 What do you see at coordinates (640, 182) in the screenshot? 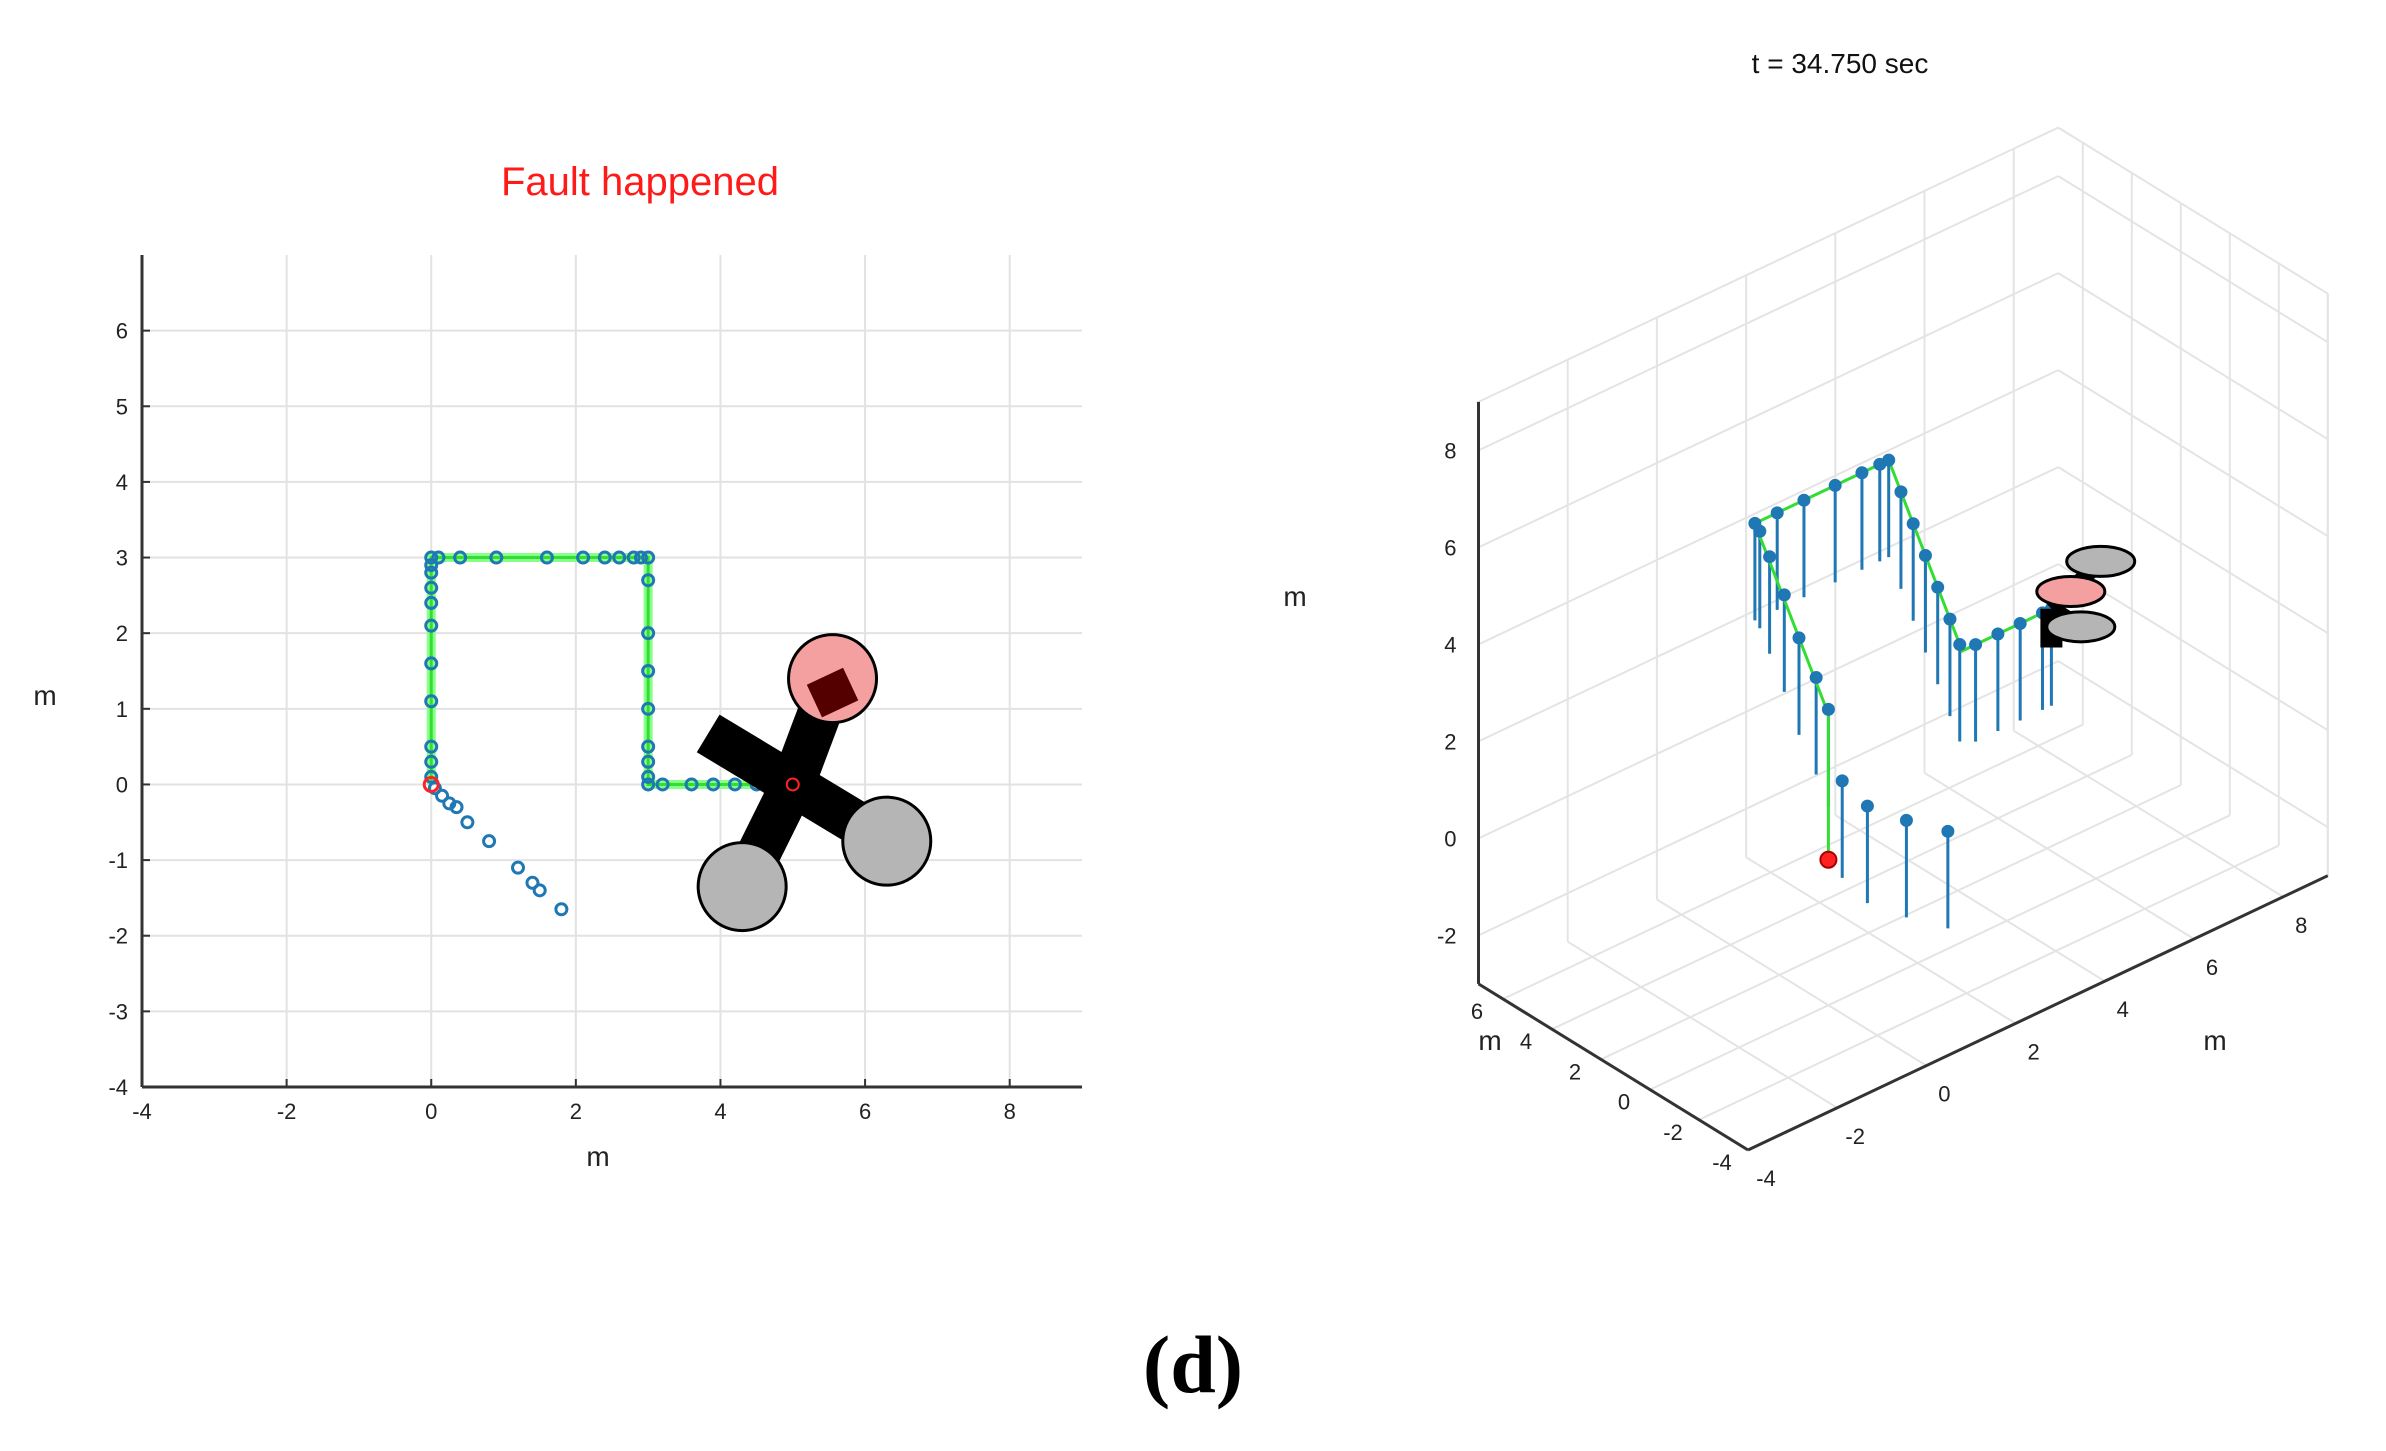
I see `plot-2d-title: Fault happened` at bounding box center [640, 182].